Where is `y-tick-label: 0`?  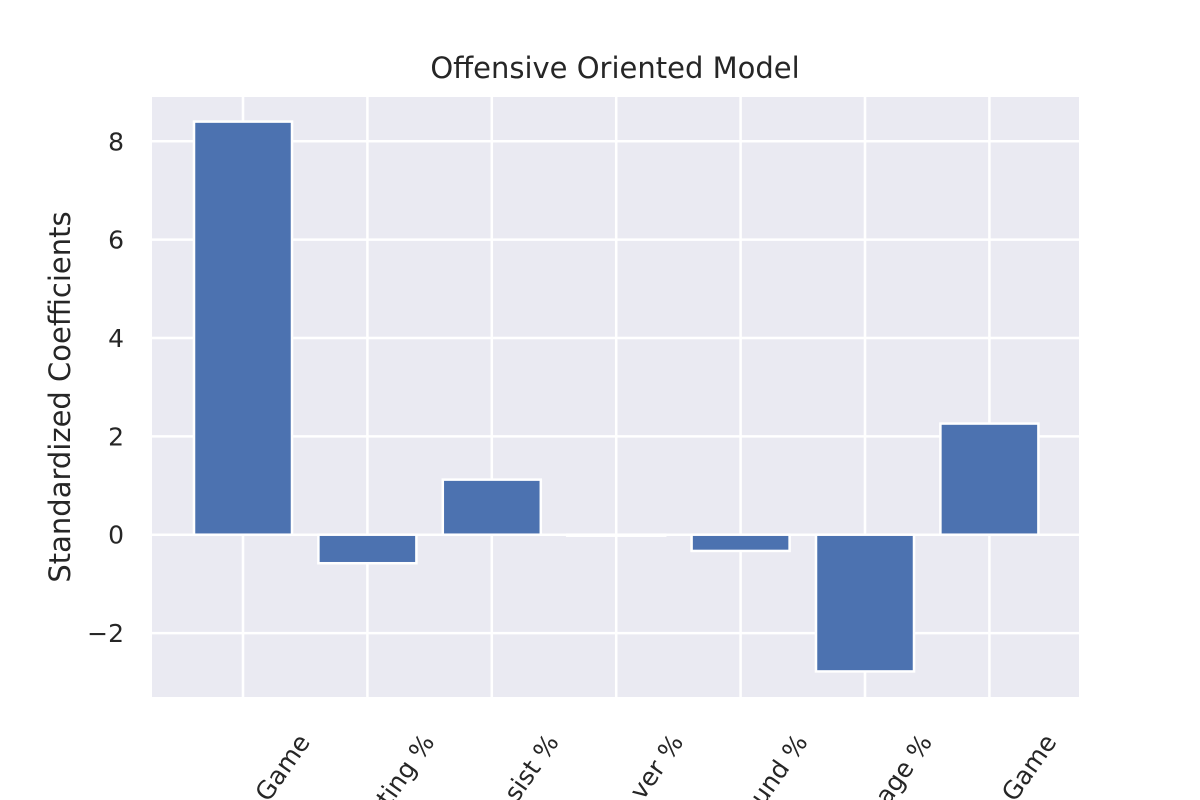
y-tick-label: 0 is located at coordinates (116, 535).